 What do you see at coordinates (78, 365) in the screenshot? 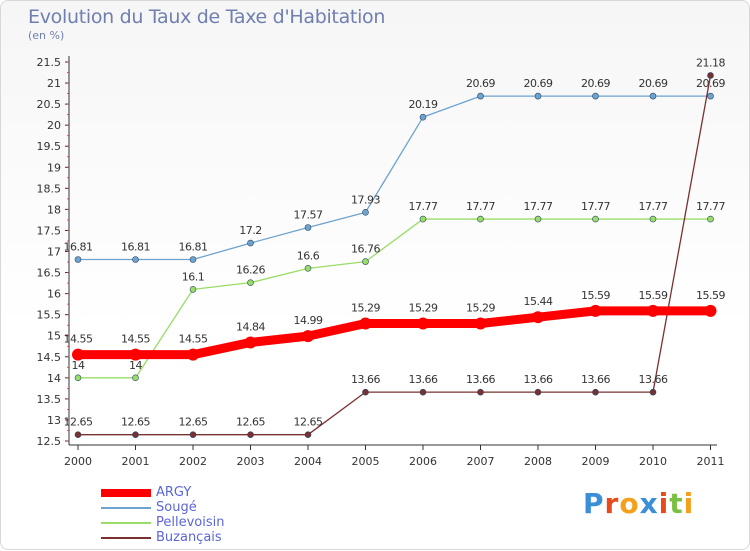
I see `data-label: 14` at bounding box center [78, 365].